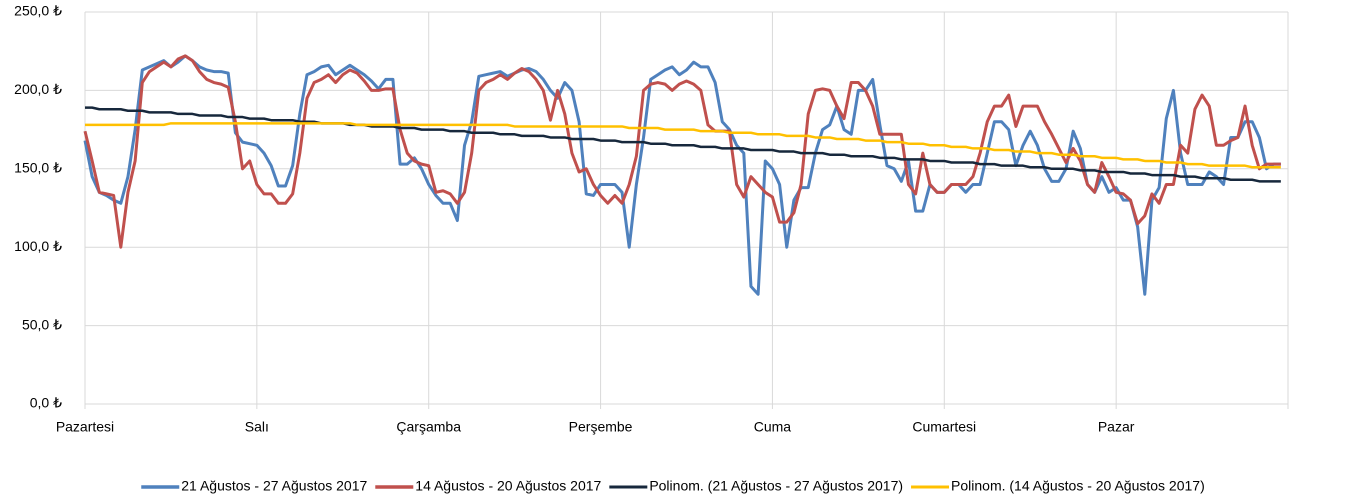  Describe the element at coordinates (274, 486) in the screenshot. I see `legend-label: 21 Ağustos - 27 Ağustos 2017` at that location.